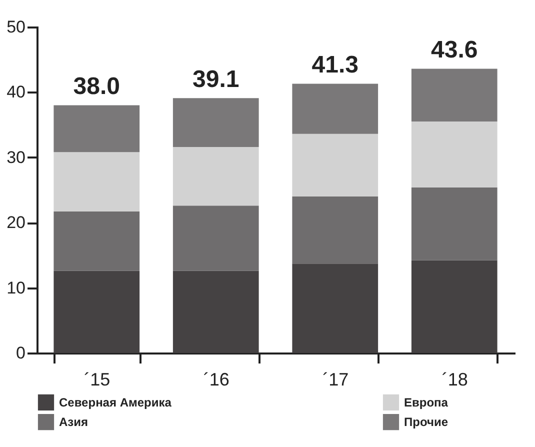 Image resolution: width=535 pixels, height=447 pixels. I want to click on y-tick-label: 50, so click(16, 27).